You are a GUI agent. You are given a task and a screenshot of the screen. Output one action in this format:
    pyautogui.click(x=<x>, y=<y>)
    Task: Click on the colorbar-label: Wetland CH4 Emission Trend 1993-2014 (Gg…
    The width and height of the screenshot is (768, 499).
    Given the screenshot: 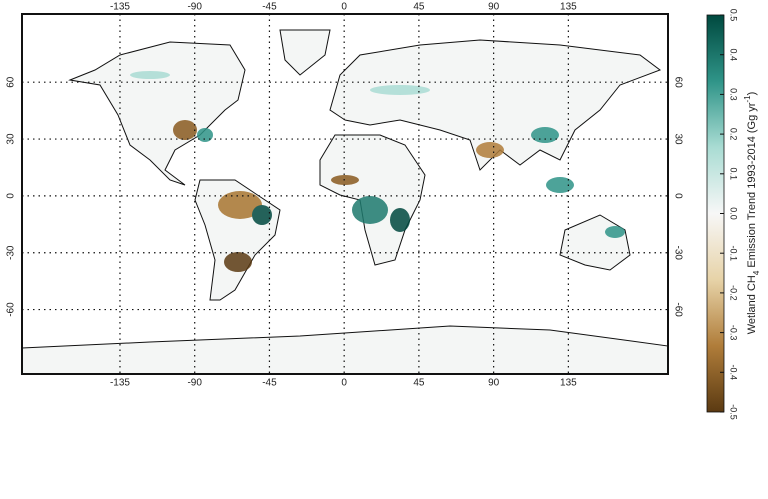 What is the action you would take?
    pyautogui.click(x=752, y=213)
    